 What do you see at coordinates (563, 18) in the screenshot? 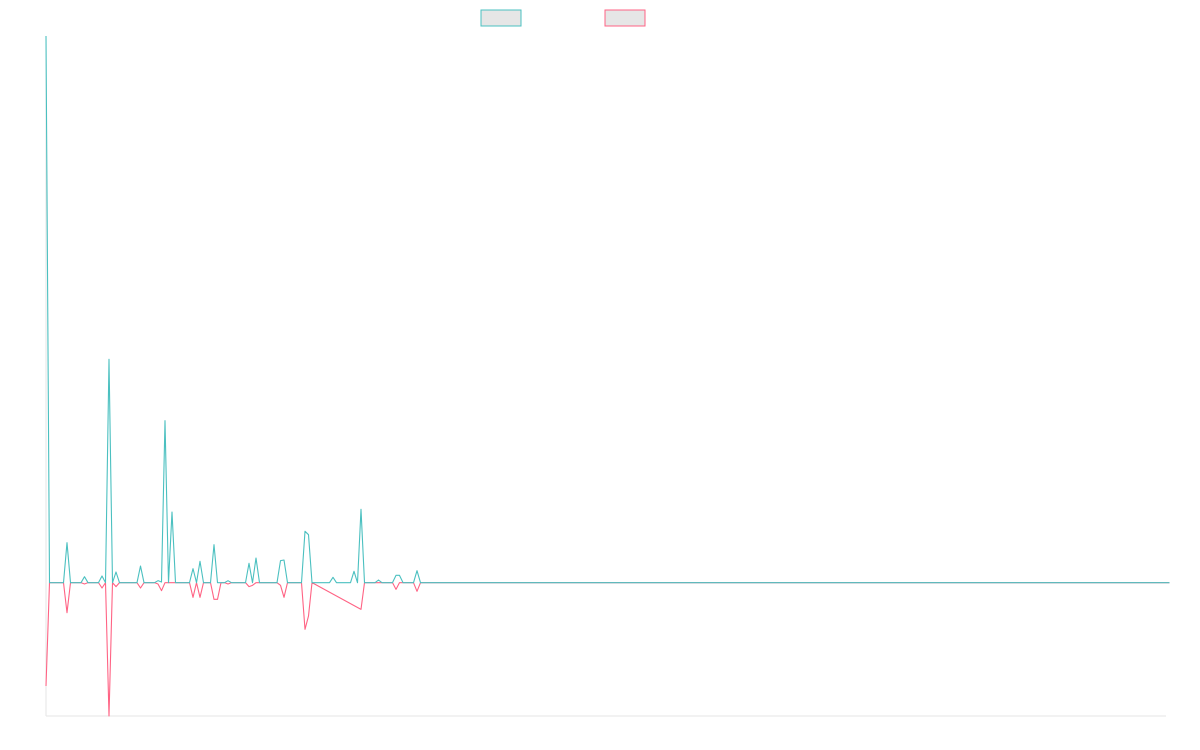
I see `legend` at bounding box center [563, 18].